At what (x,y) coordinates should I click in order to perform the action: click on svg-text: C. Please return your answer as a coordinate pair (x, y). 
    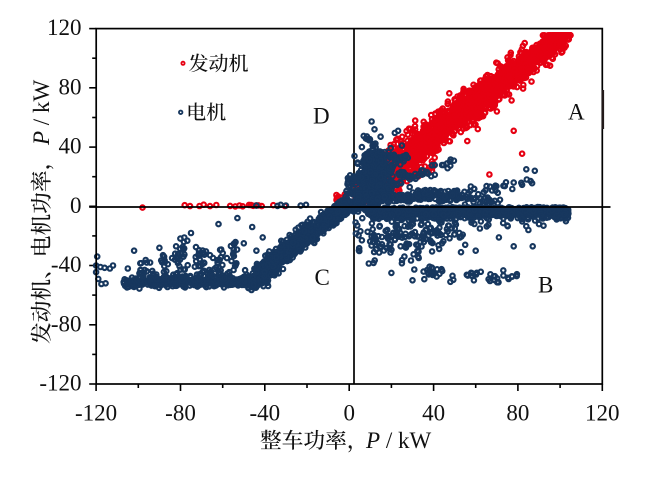
    Looking at the image, I should click on (322, 277).